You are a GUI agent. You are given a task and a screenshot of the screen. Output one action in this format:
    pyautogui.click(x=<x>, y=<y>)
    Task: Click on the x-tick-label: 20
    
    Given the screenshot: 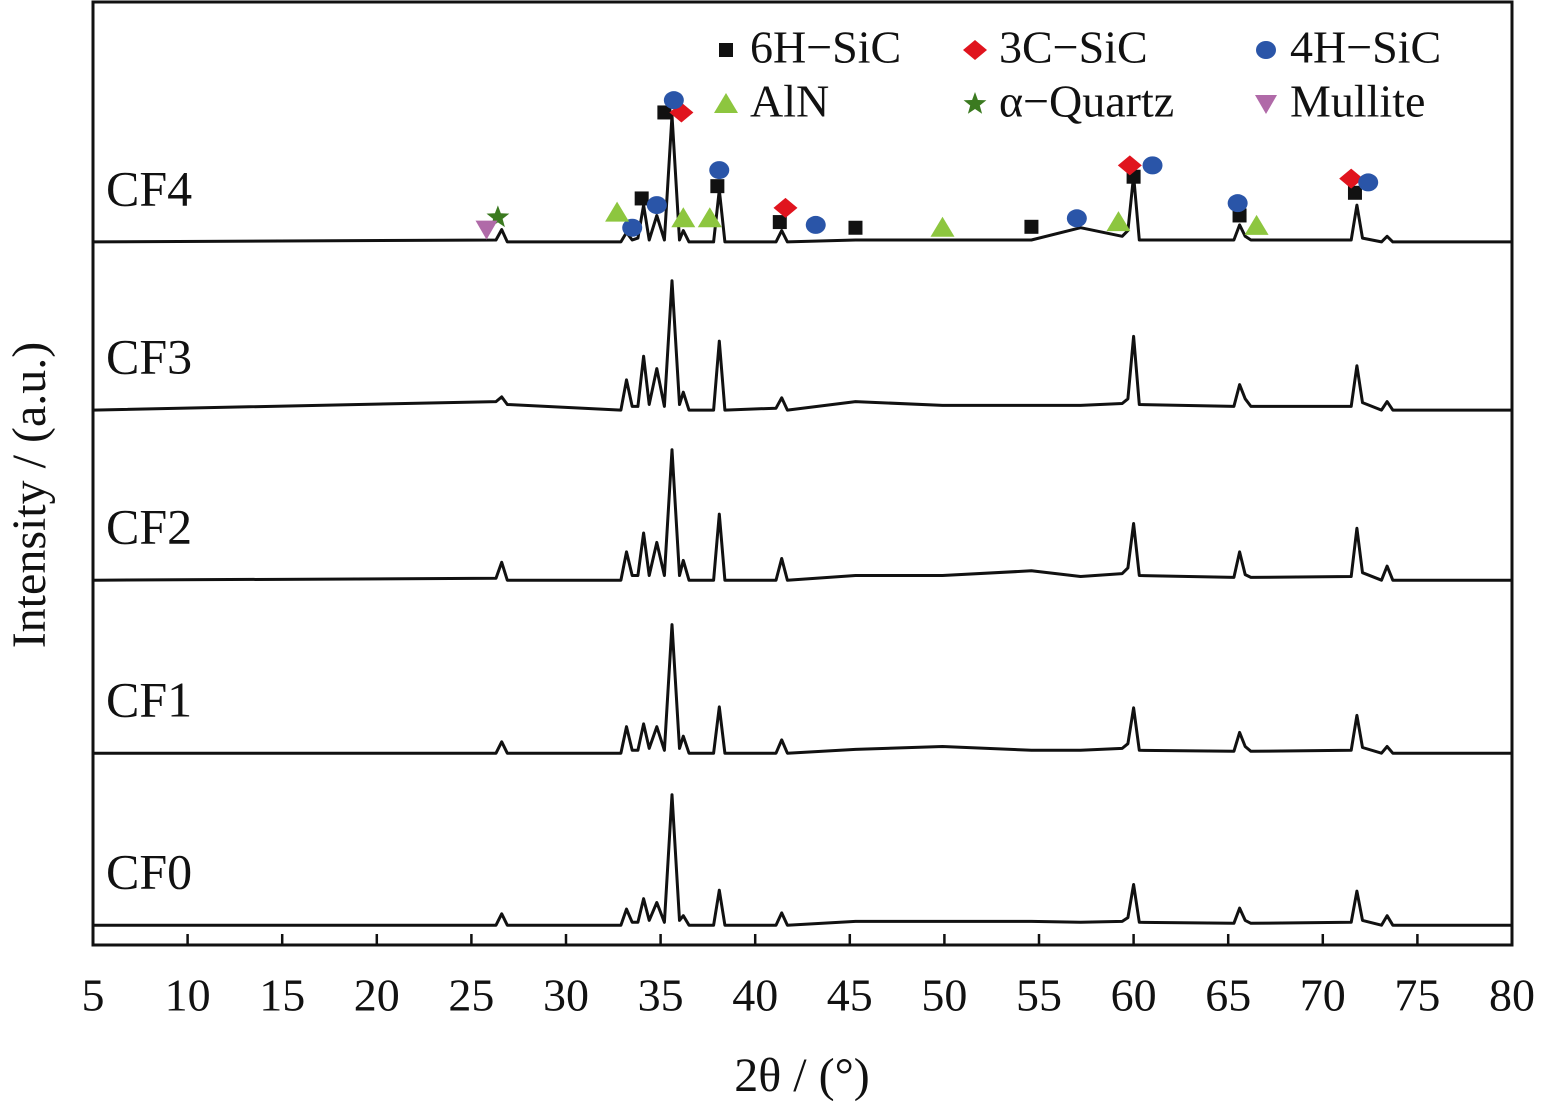 What is the action you would take?
    pyautogui.click(x=377, y=995)
    